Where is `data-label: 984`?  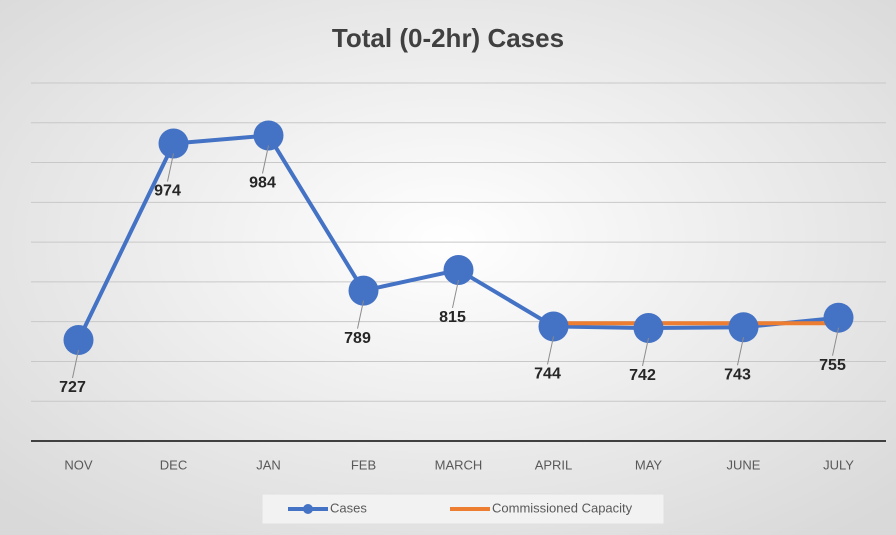 data-label: 984 is located at coordinates (262, 183).